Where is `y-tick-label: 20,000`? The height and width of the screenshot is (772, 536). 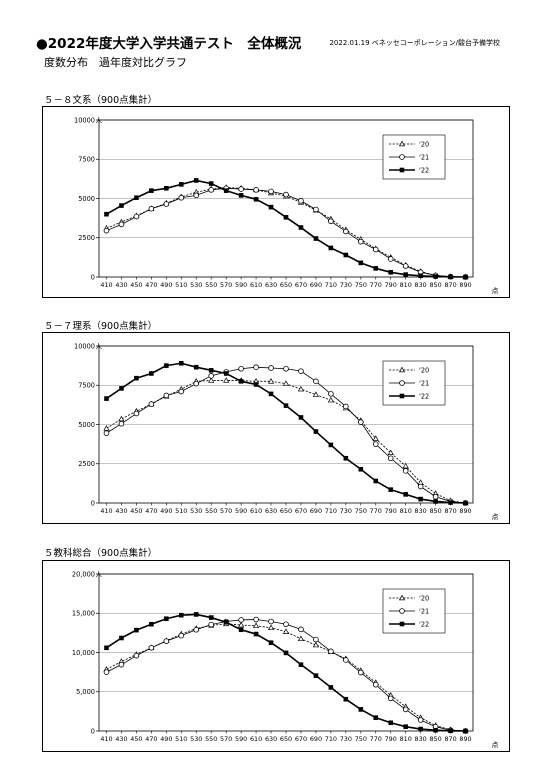
y-tick-label: 20,000 is located at coordinates (83, 574).